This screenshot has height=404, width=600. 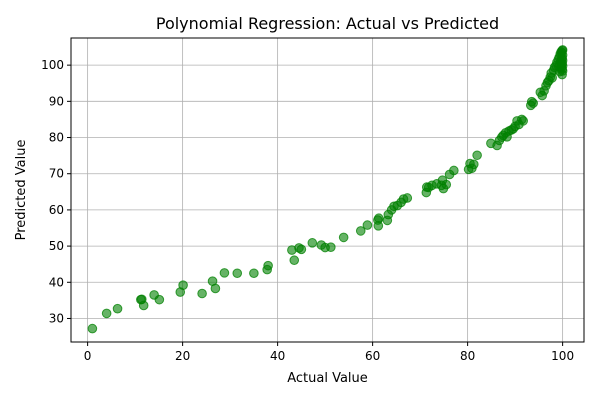 I want to click on x-tick-label: 80, so click(x=467, y=356).